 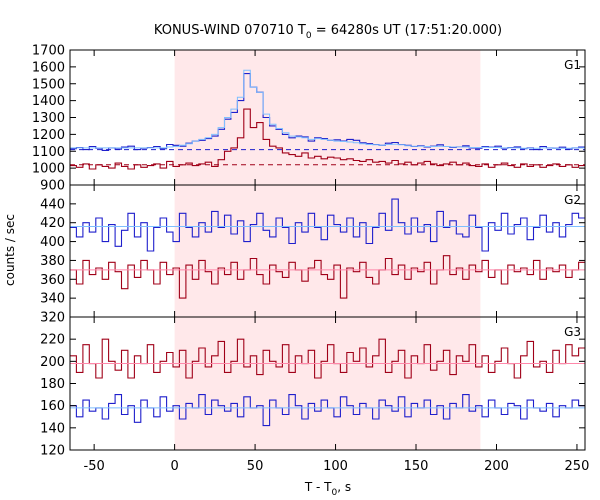 I want to click on xtick-label: 100, so click(x=335, y=466).